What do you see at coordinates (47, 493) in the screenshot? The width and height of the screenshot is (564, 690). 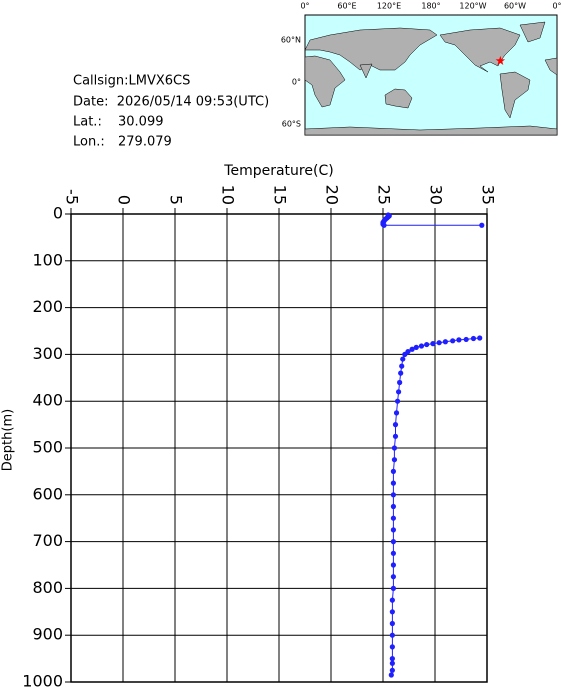 I see `y-tick-label: 600` at bounding box center [47, 493].